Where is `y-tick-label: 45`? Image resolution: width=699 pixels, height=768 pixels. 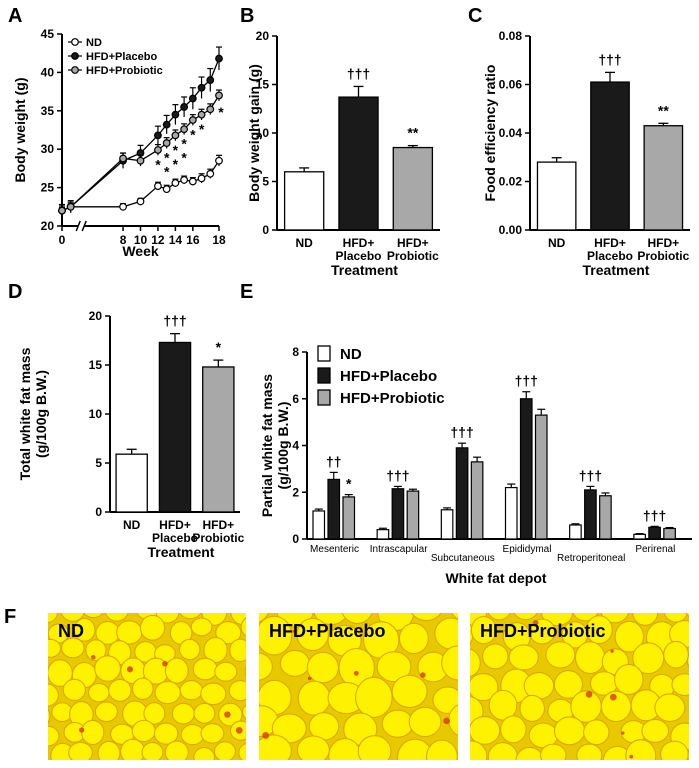 y-tick-label: 45 is located at coordinates (48, 34).